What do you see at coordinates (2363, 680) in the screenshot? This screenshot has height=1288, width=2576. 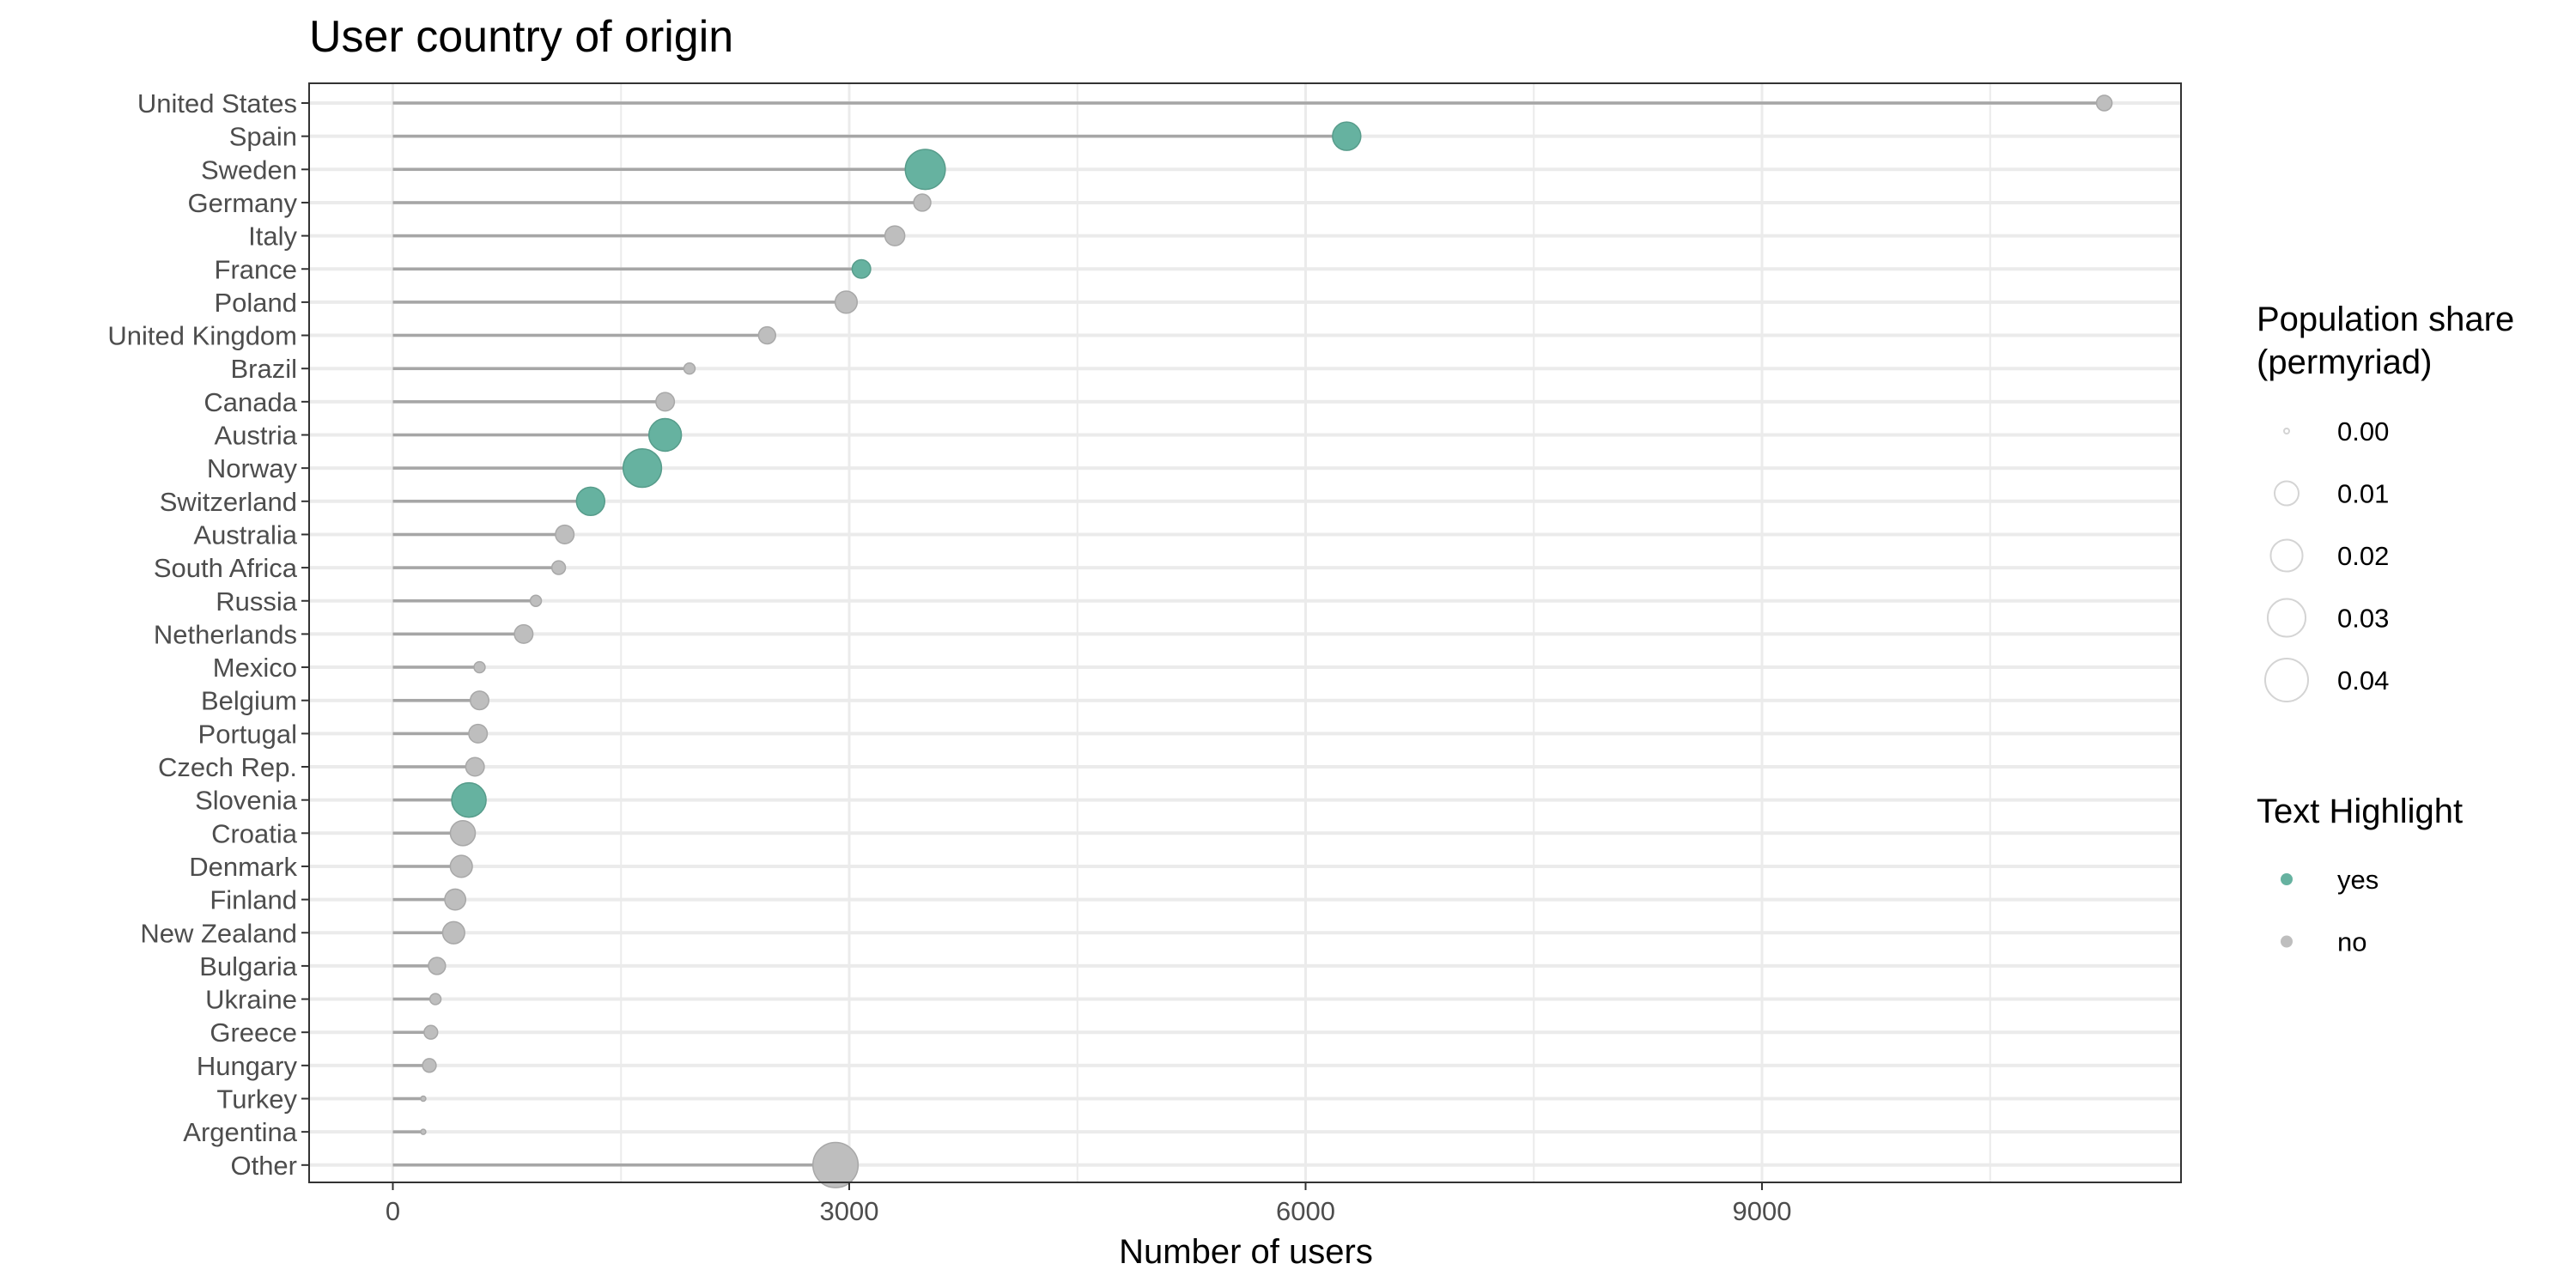 I see `size-legend-label: 0.04` at bounding box center [2363, 680].